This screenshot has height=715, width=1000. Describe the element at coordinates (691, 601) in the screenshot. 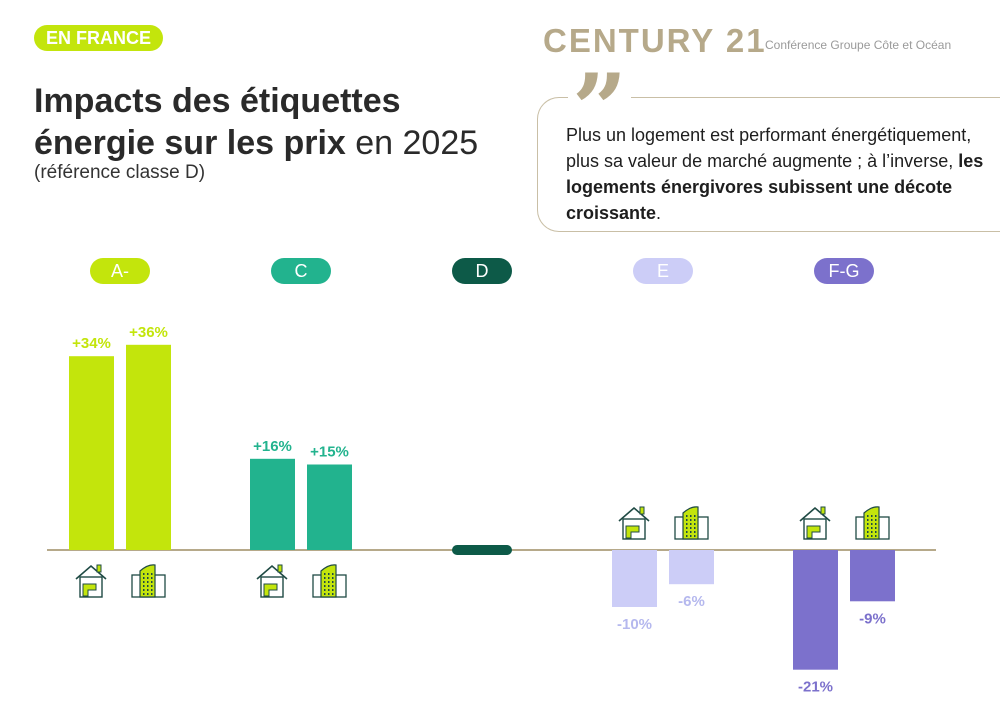

I see `data-label: -6%` at that location.